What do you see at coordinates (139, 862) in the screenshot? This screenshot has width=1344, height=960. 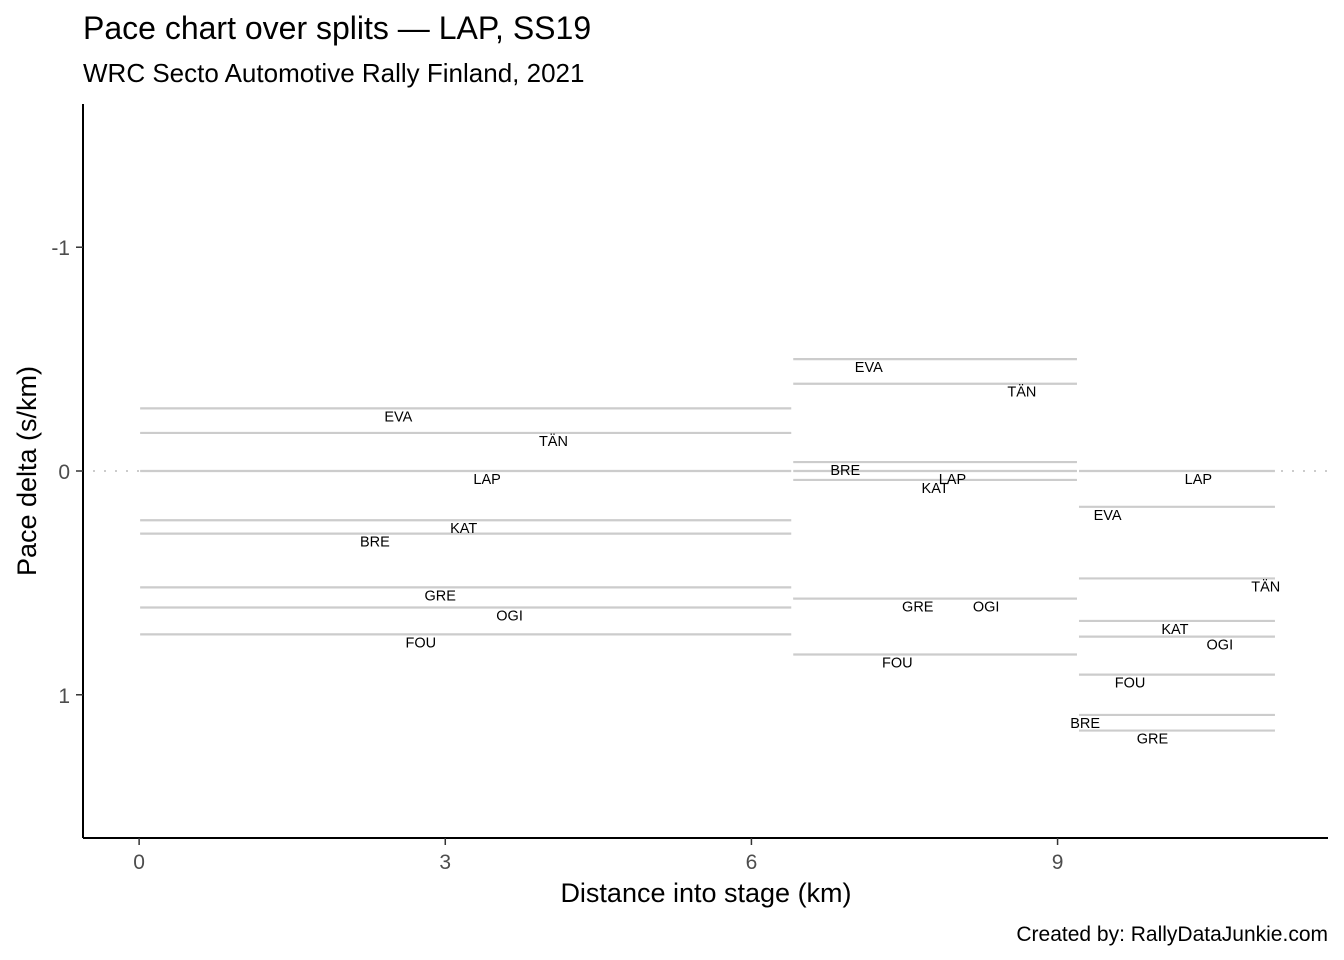 I see `x-tick-label: 0` at bounding box center [139, 862].